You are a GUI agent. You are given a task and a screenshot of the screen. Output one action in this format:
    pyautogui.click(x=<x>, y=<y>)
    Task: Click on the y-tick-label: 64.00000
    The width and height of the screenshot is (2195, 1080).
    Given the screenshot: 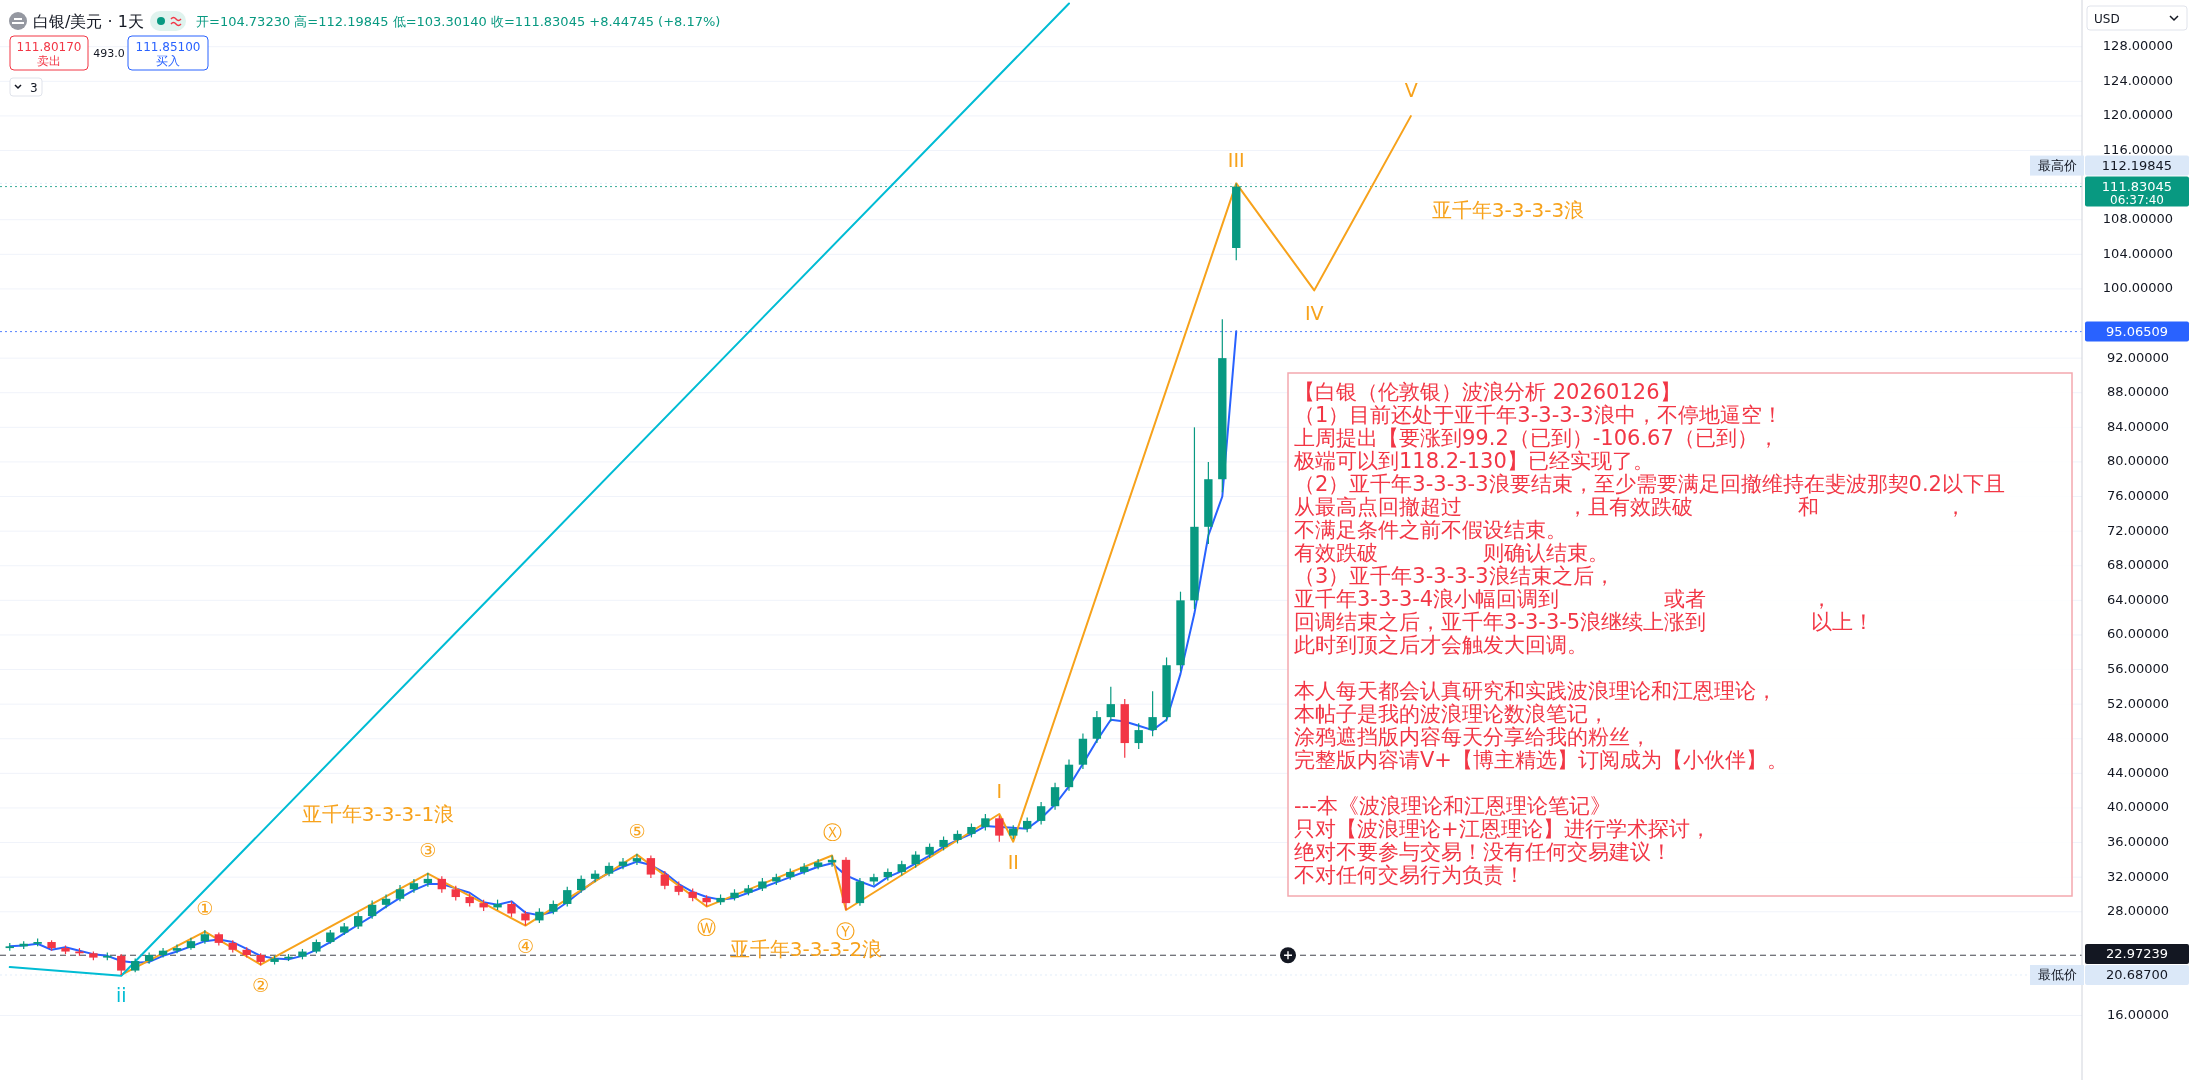 What is the action you would take?
    pyautogui.click(x=2138, y=599)
    